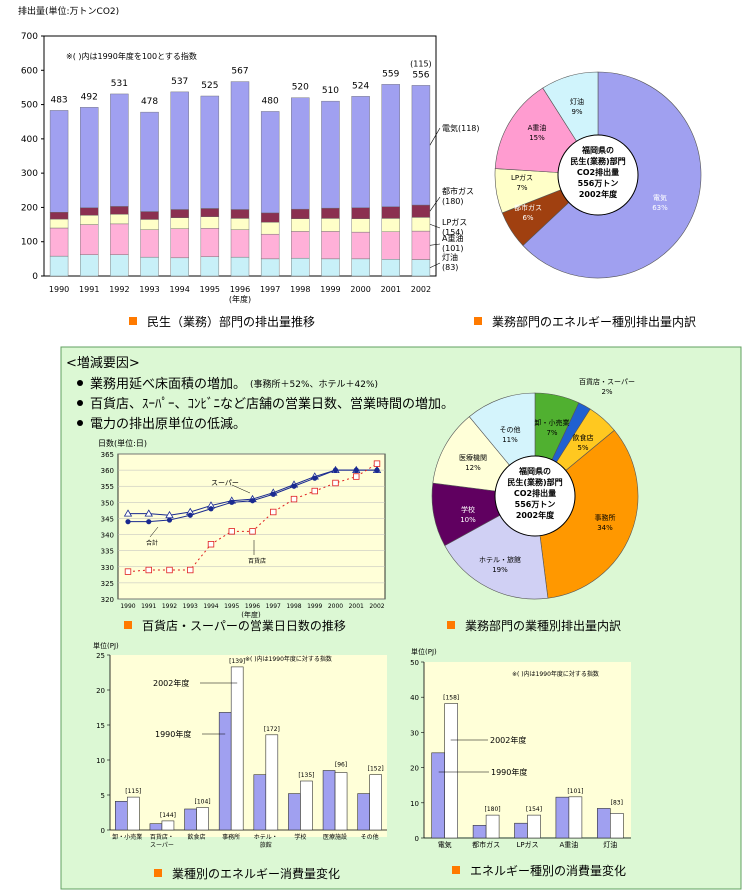 This screenshot has width=747, height=893. What do you see at coordinates (527, 749) in the screenshot?
I see `energy-bars-background` at bounding box center [527, 749].